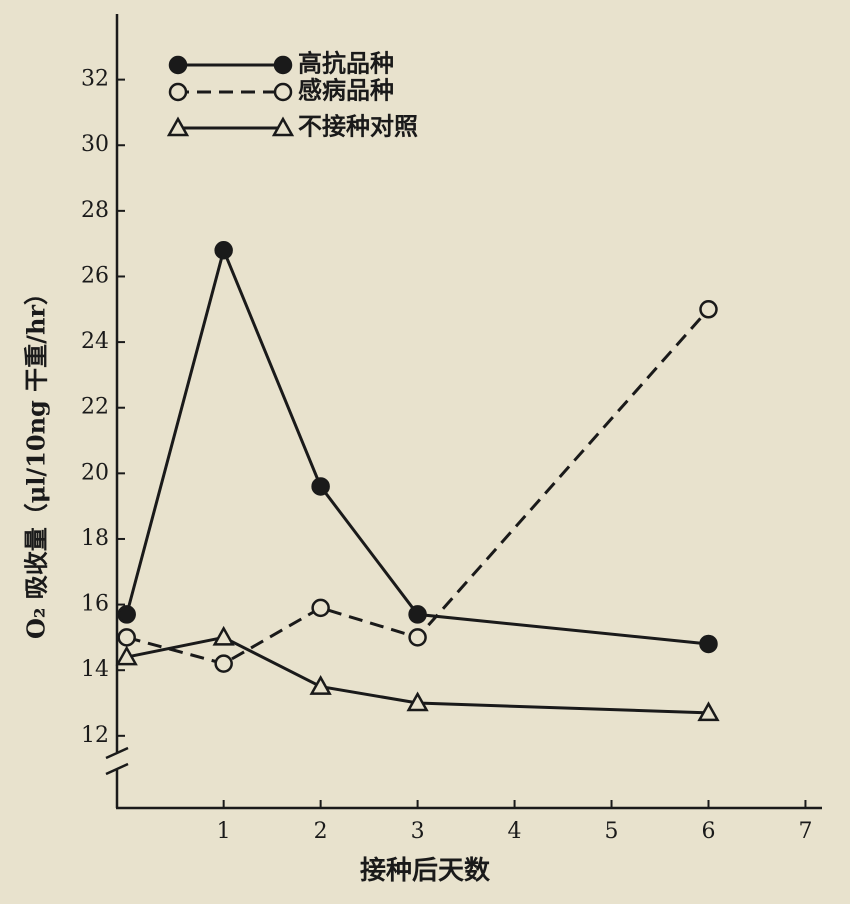  What do you see at coordinates (95, 538) in the screenshot?
I see `y-tick-label: 18` at bounding box center [95, 538].